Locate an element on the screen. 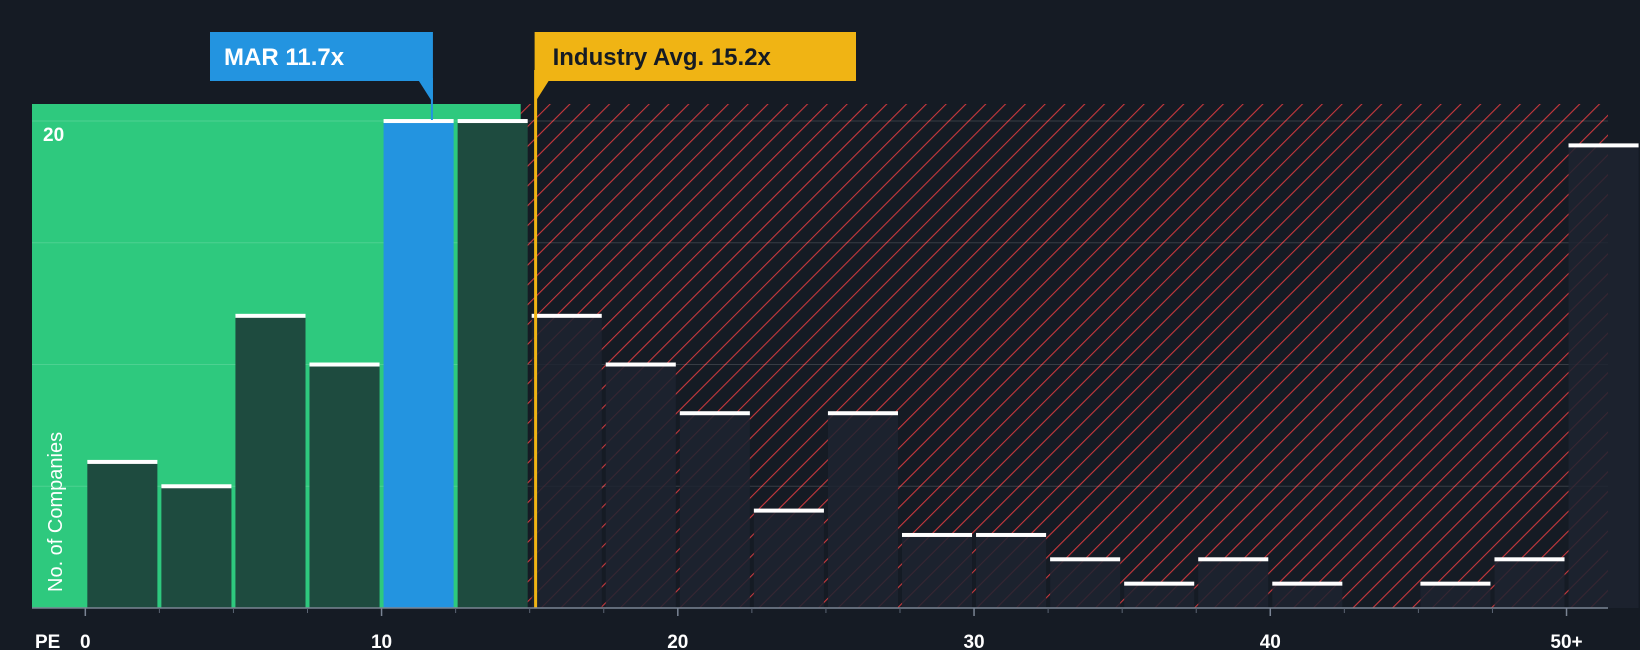 The width and height of the screenshot is (1640, 650). company-callout-label: MAR 11.7x is located at coordinates (284, 57).